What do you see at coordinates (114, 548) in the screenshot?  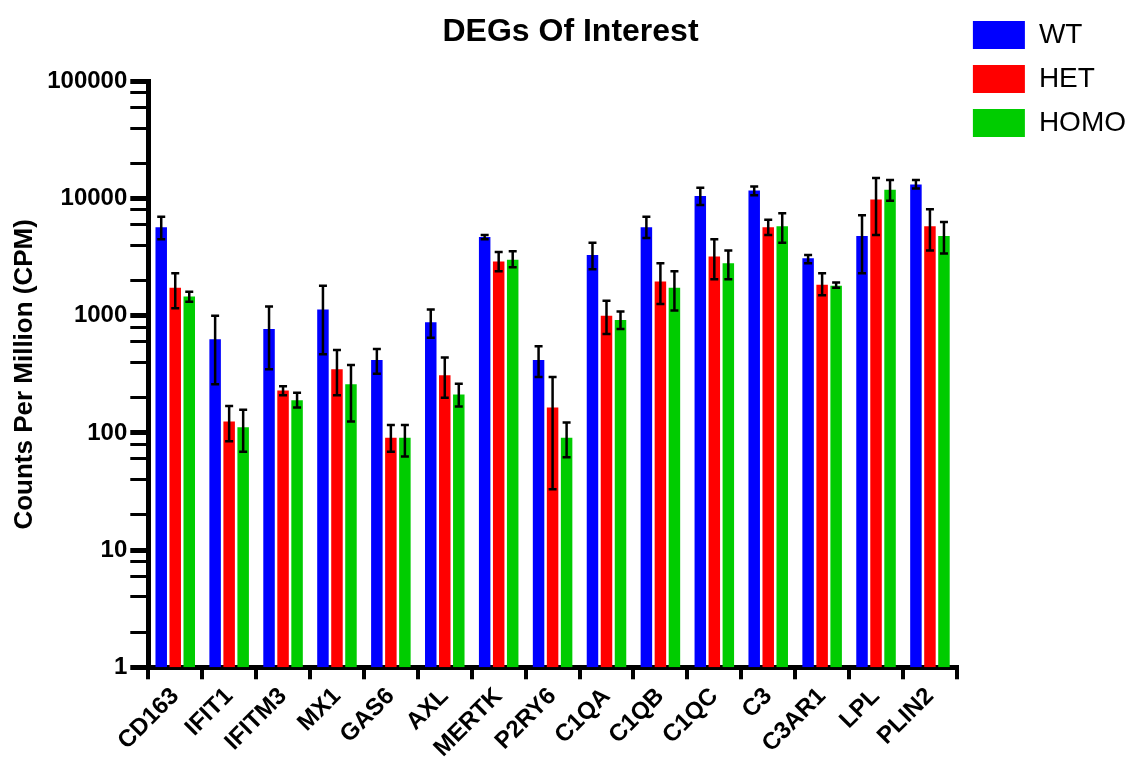 I see `y-tick-label: 10` at bounding box center [114, 548].